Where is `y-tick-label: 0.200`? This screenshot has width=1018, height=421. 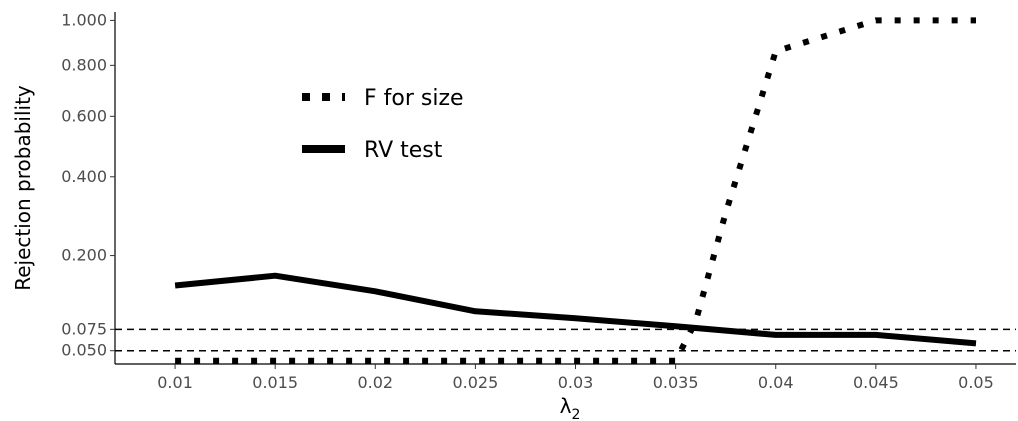
y-tick-label: 0.200 is located at coordinates (84, 255).